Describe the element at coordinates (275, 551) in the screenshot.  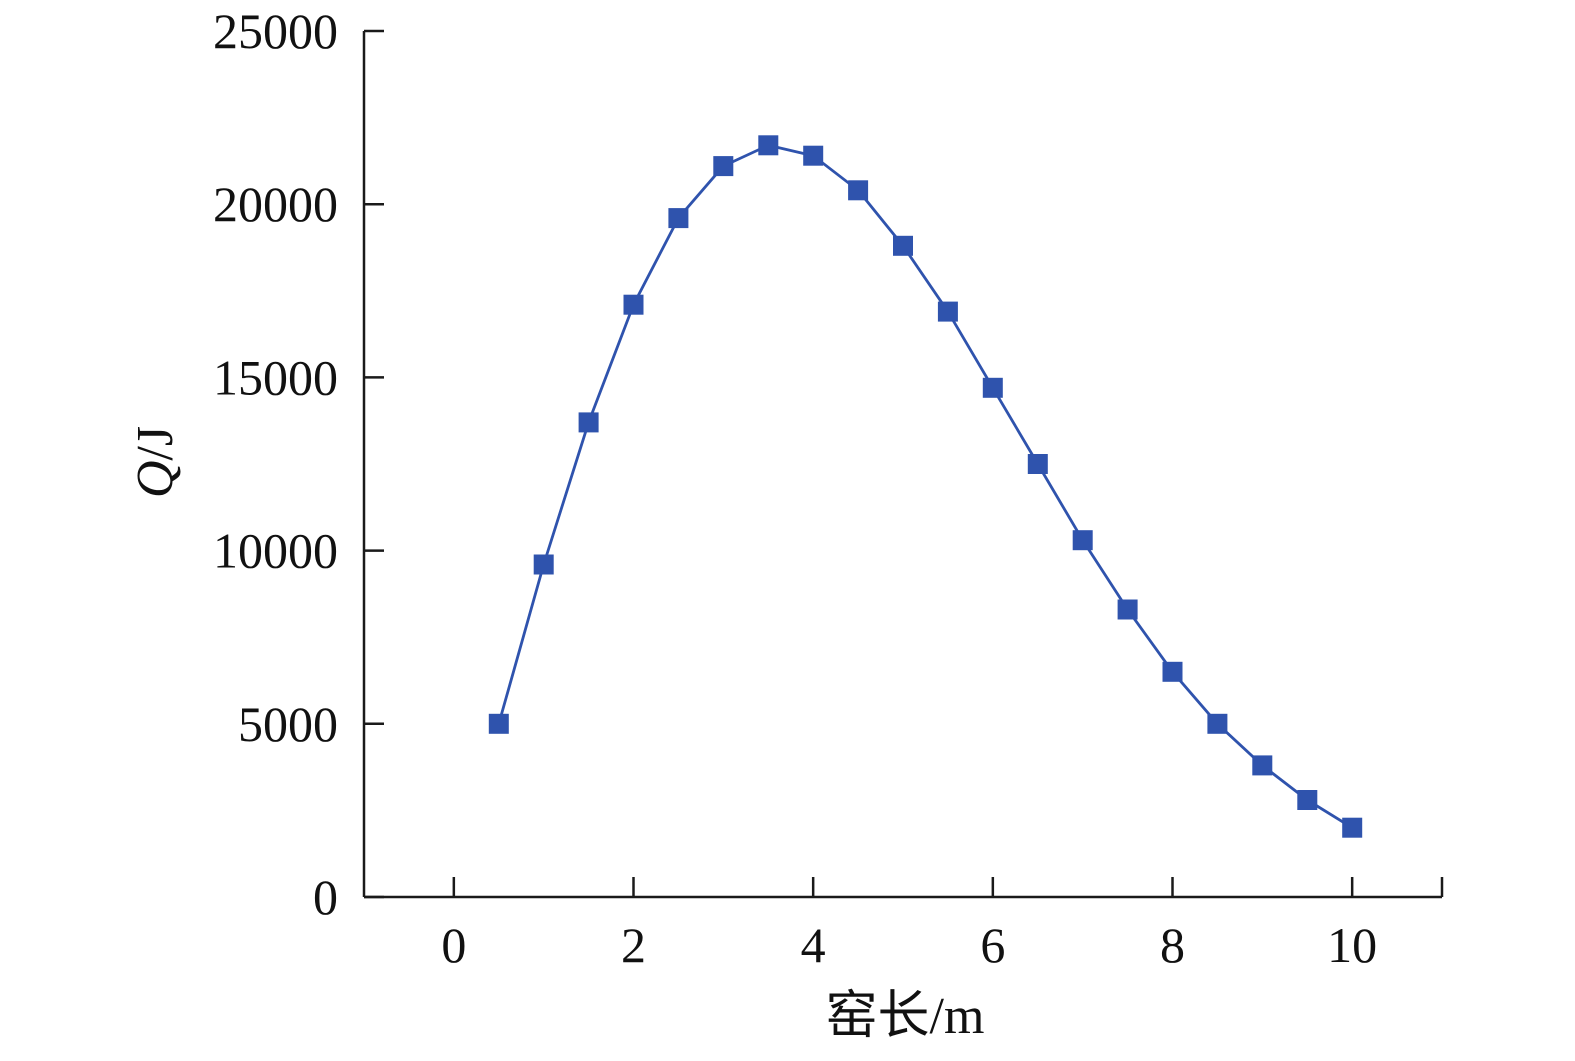
I see `y-tick-label: 10000` at that location.